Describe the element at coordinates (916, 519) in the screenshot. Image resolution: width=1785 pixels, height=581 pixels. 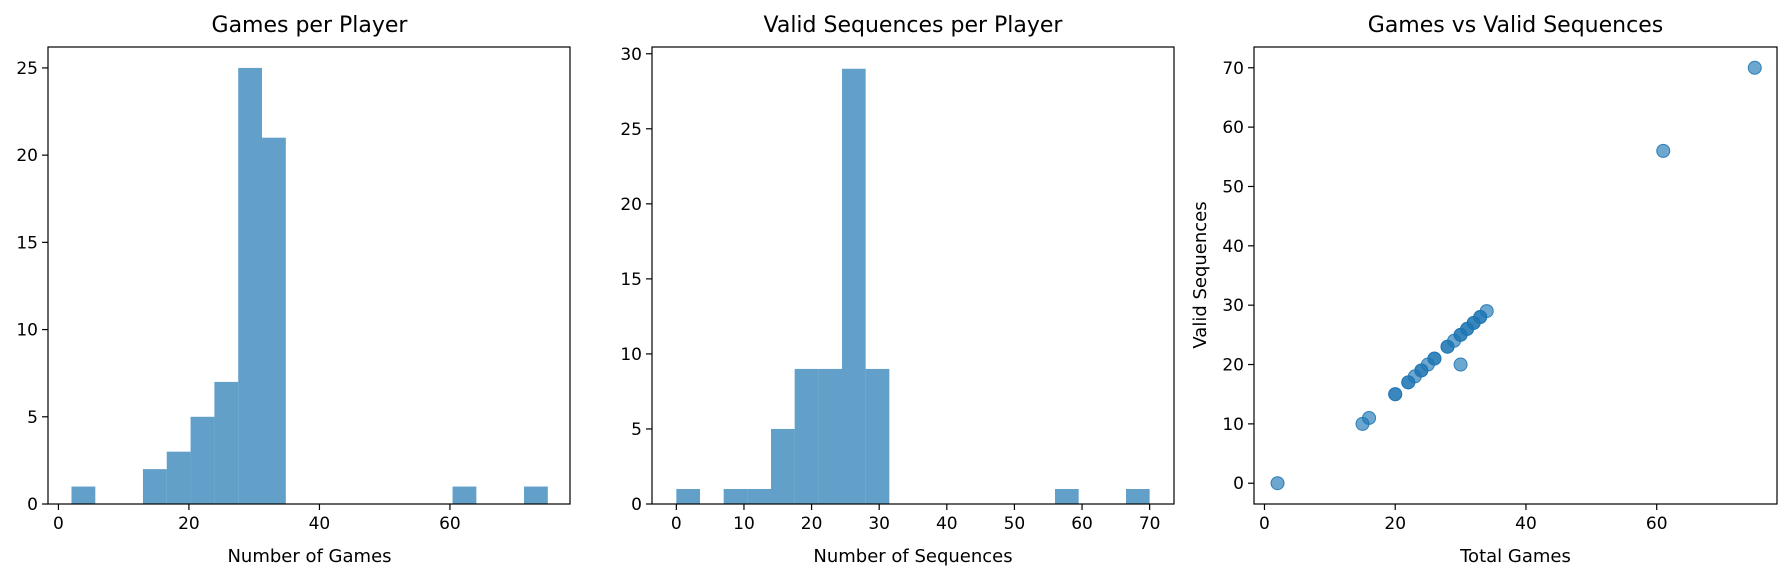
I see `x-axis-ticks: 0 10 20 30 40 50 60 70` at that location.